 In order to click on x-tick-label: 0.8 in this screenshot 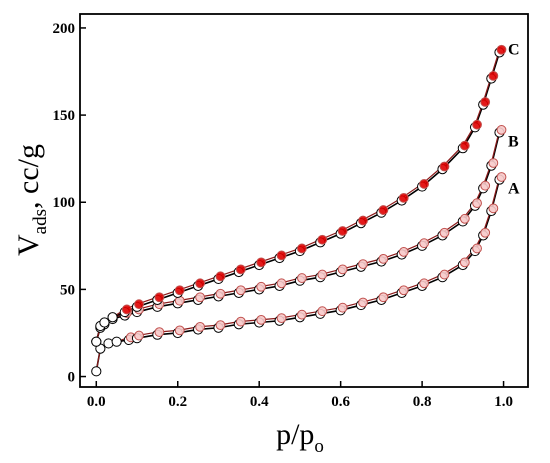, I will do `click(422, 402)`.